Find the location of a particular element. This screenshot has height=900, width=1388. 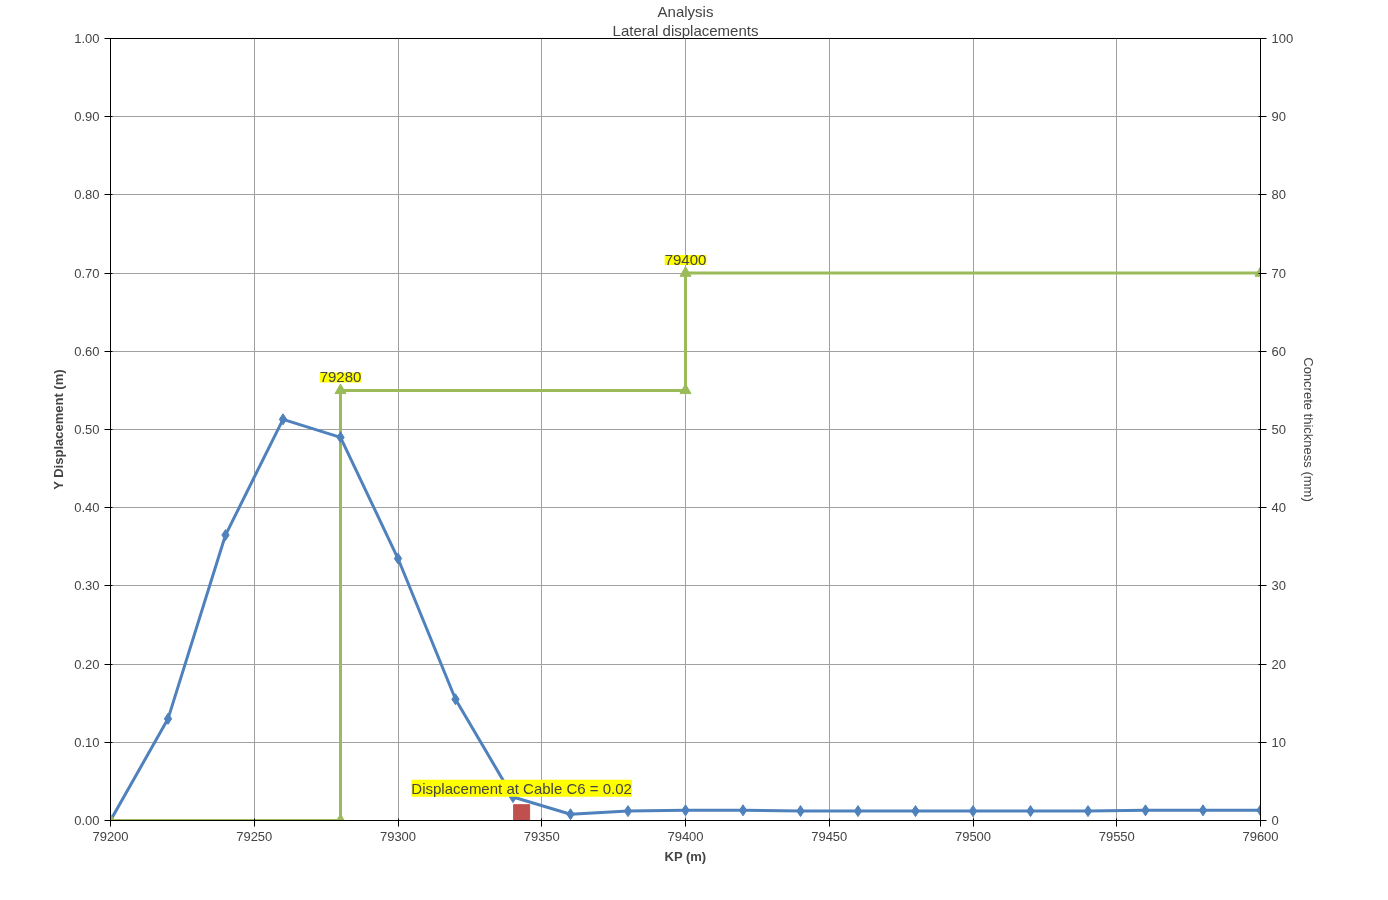

y-tick-label: 0.70 is located at coordinates (87, 273).